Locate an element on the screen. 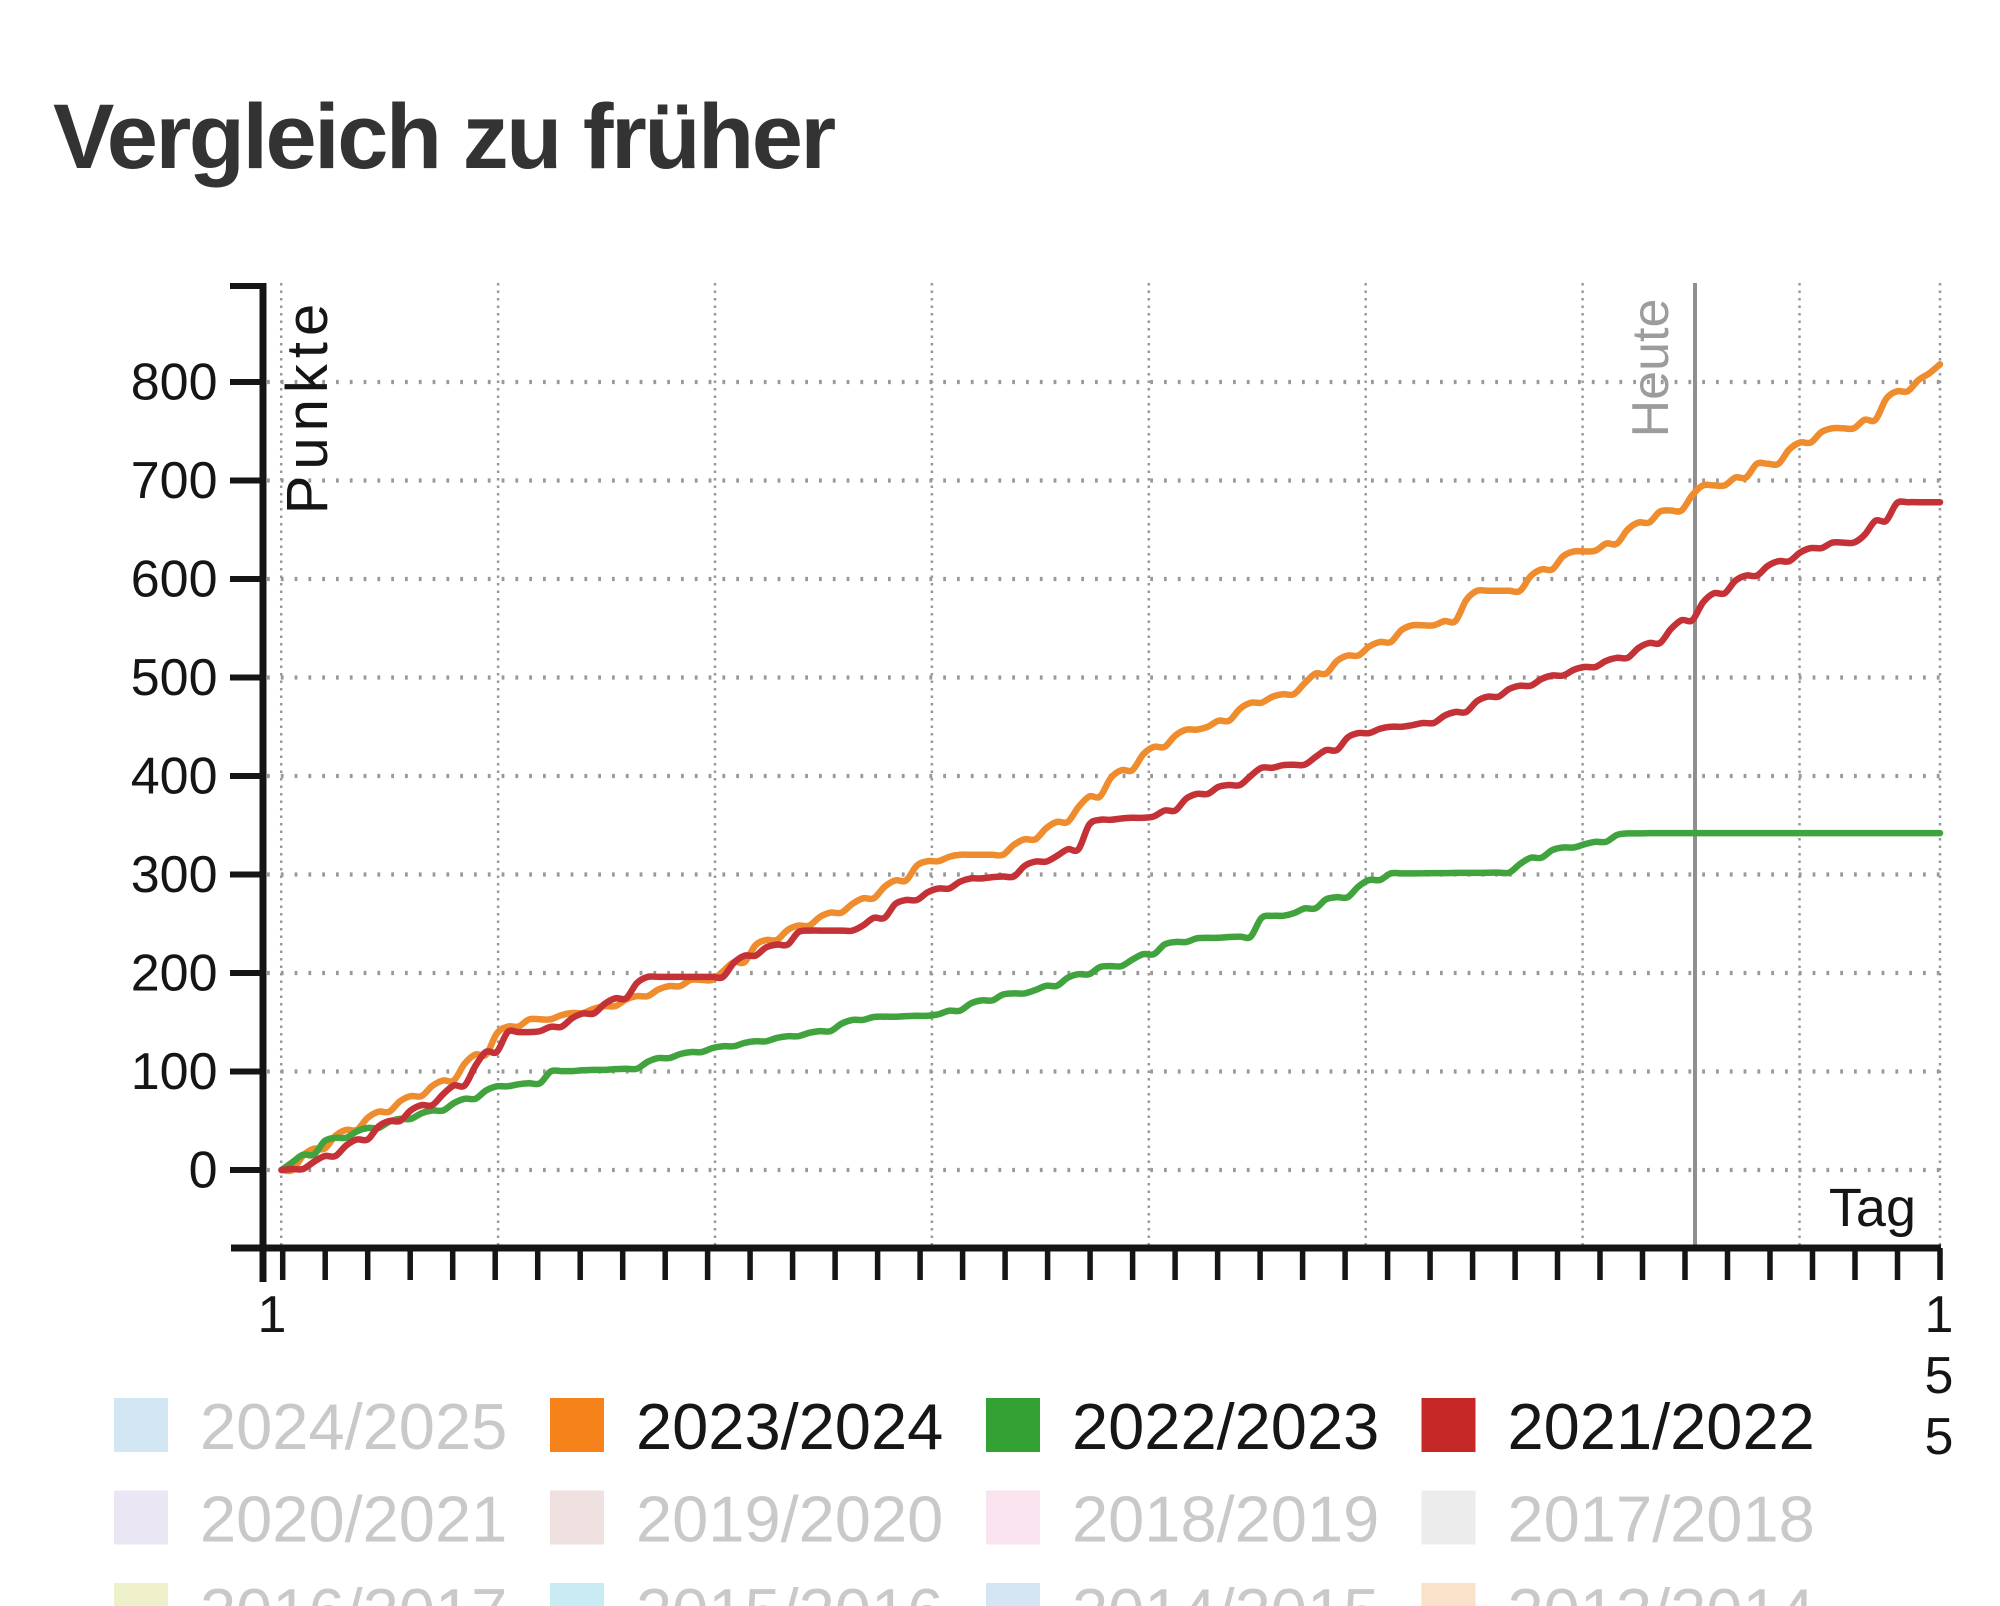  svg-text: Vergleich zu früher is located at coordinates (444, 137).